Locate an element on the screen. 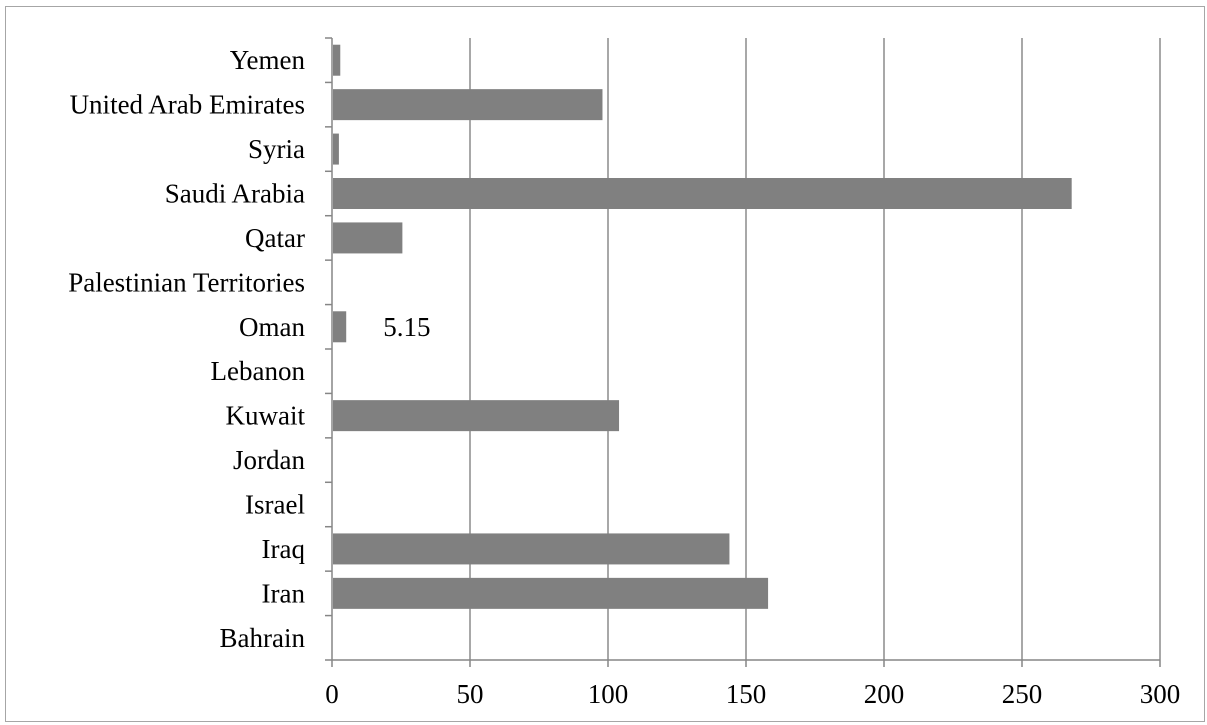  bar-united-arab-emirates is located at coordinates (468, 105).